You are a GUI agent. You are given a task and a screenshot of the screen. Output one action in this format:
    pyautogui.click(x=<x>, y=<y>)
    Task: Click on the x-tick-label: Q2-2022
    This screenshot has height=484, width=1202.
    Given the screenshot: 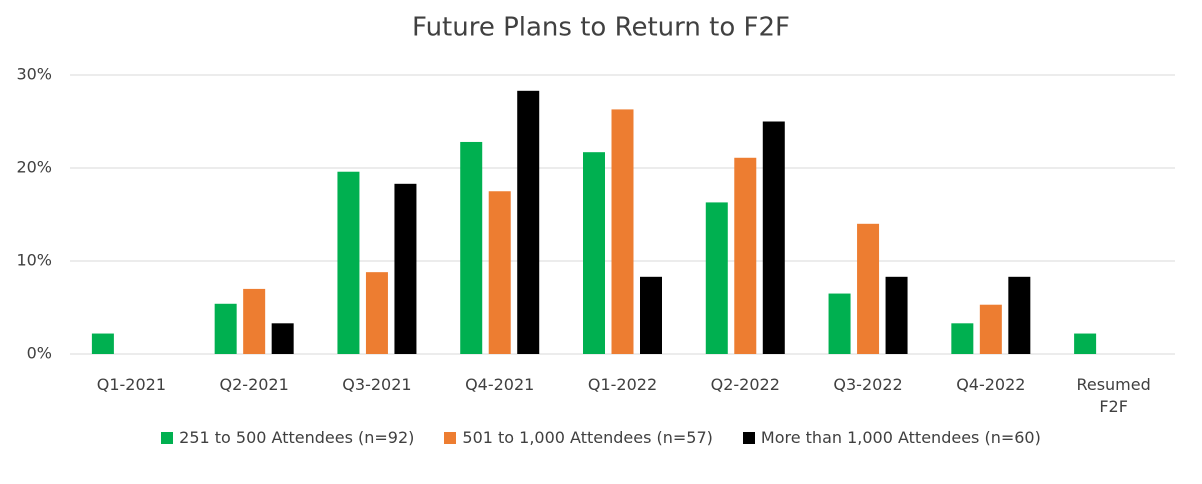 What is the action you would take?
    pyautogui.click(x=745, y=384)
    